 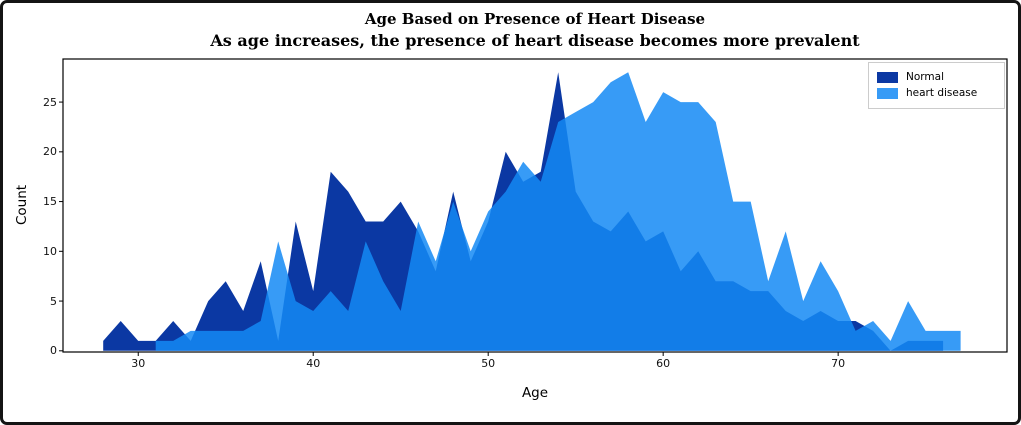 I want to click on legend-label-normal: Normal, so click(x=925, y=77).